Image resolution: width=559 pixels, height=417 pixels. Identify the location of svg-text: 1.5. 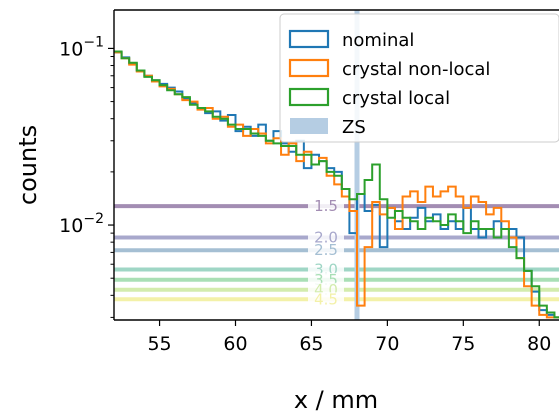
(326, 206).